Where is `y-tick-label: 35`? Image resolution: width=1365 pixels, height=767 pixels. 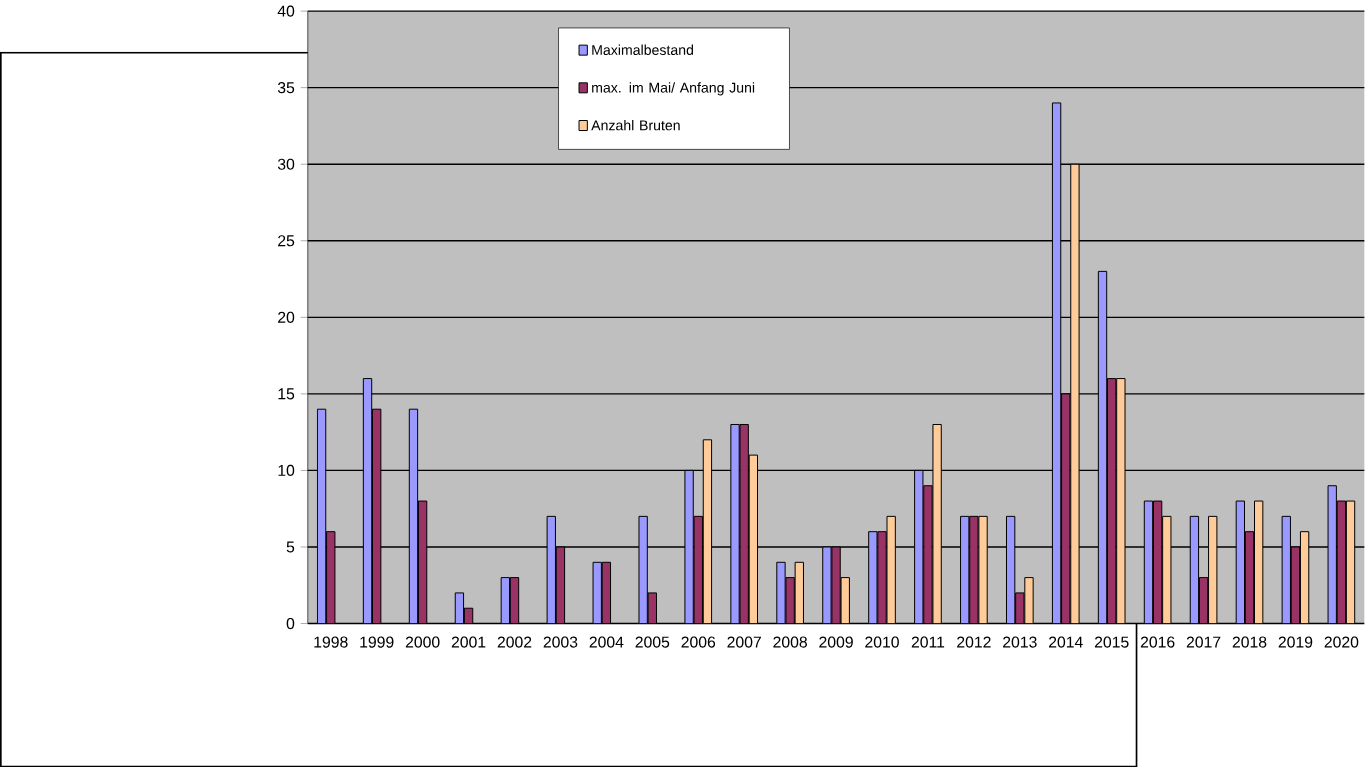 y-tick-label: 35 is located at coordinates (286, 87).